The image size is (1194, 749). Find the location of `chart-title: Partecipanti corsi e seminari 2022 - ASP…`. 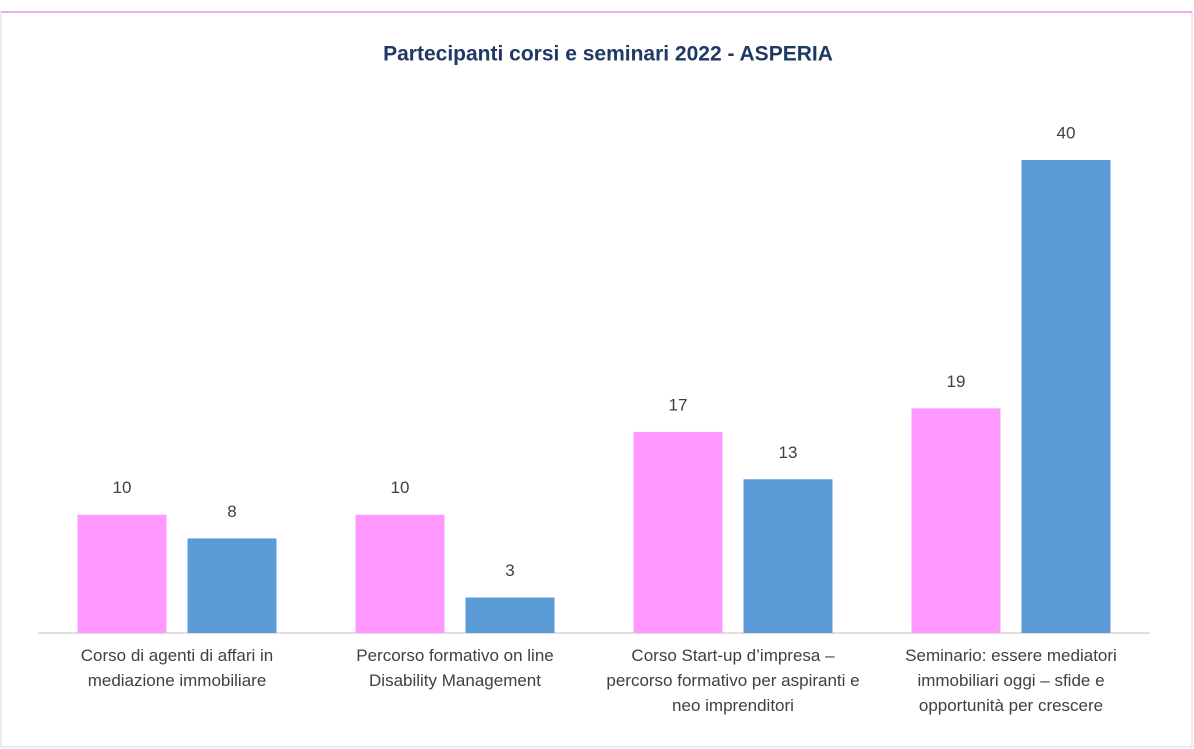

chart-title: Partecipanti corsi e seminari 2022 - ASP… is located at coordinates (608, 54).